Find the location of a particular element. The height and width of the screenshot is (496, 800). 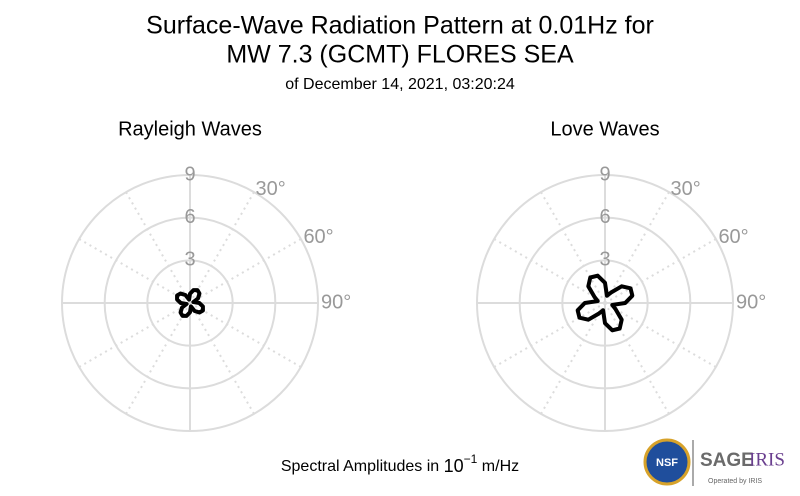

sage-text: SAGE is located at coordinates (727, 460).